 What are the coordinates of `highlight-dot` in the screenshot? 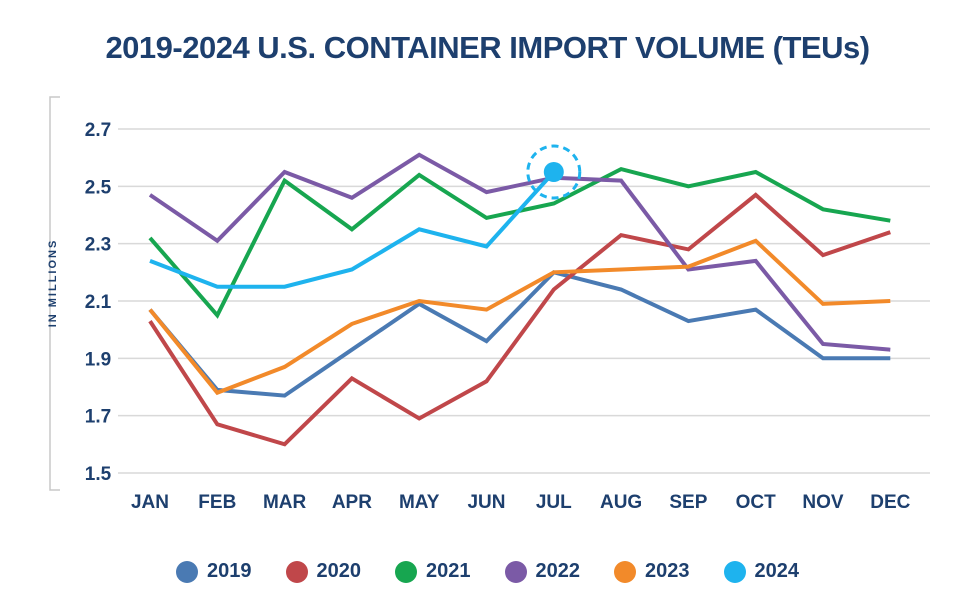 It's located at (553, 172).